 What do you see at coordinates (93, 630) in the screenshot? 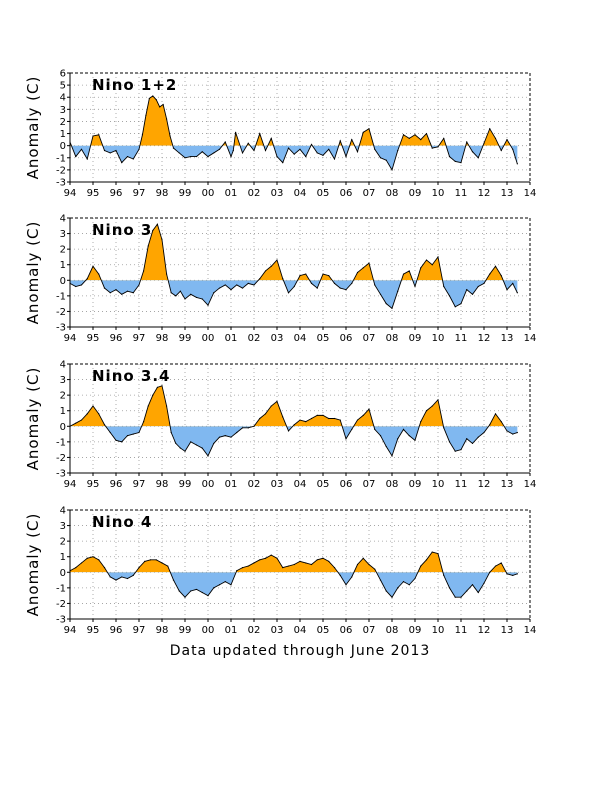
I see `x-tick-label: 95` at bounding box center [93, 630].